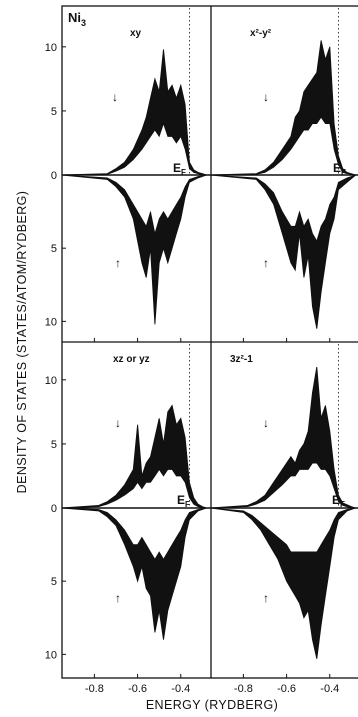 Image resolution: width=358 pixels, height=717 pixels. What do you see at coordinates (136, 33) in the screenshot?
I see `orbital-label-xy: xy` at bounding box center [136, 33].